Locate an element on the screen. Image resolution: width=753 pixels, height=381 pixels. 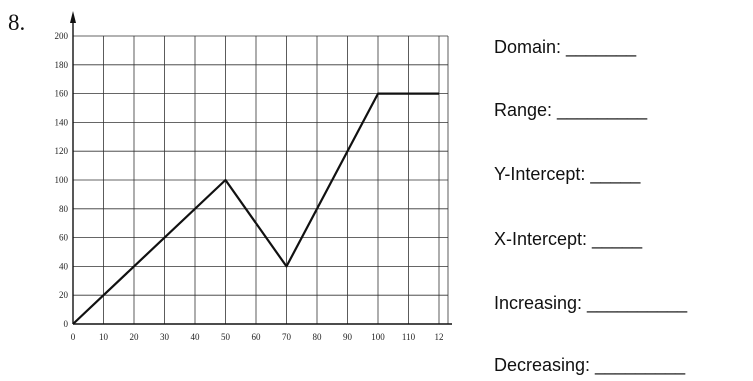
y-tick-label: 140 is located at coordinates (62, 122).